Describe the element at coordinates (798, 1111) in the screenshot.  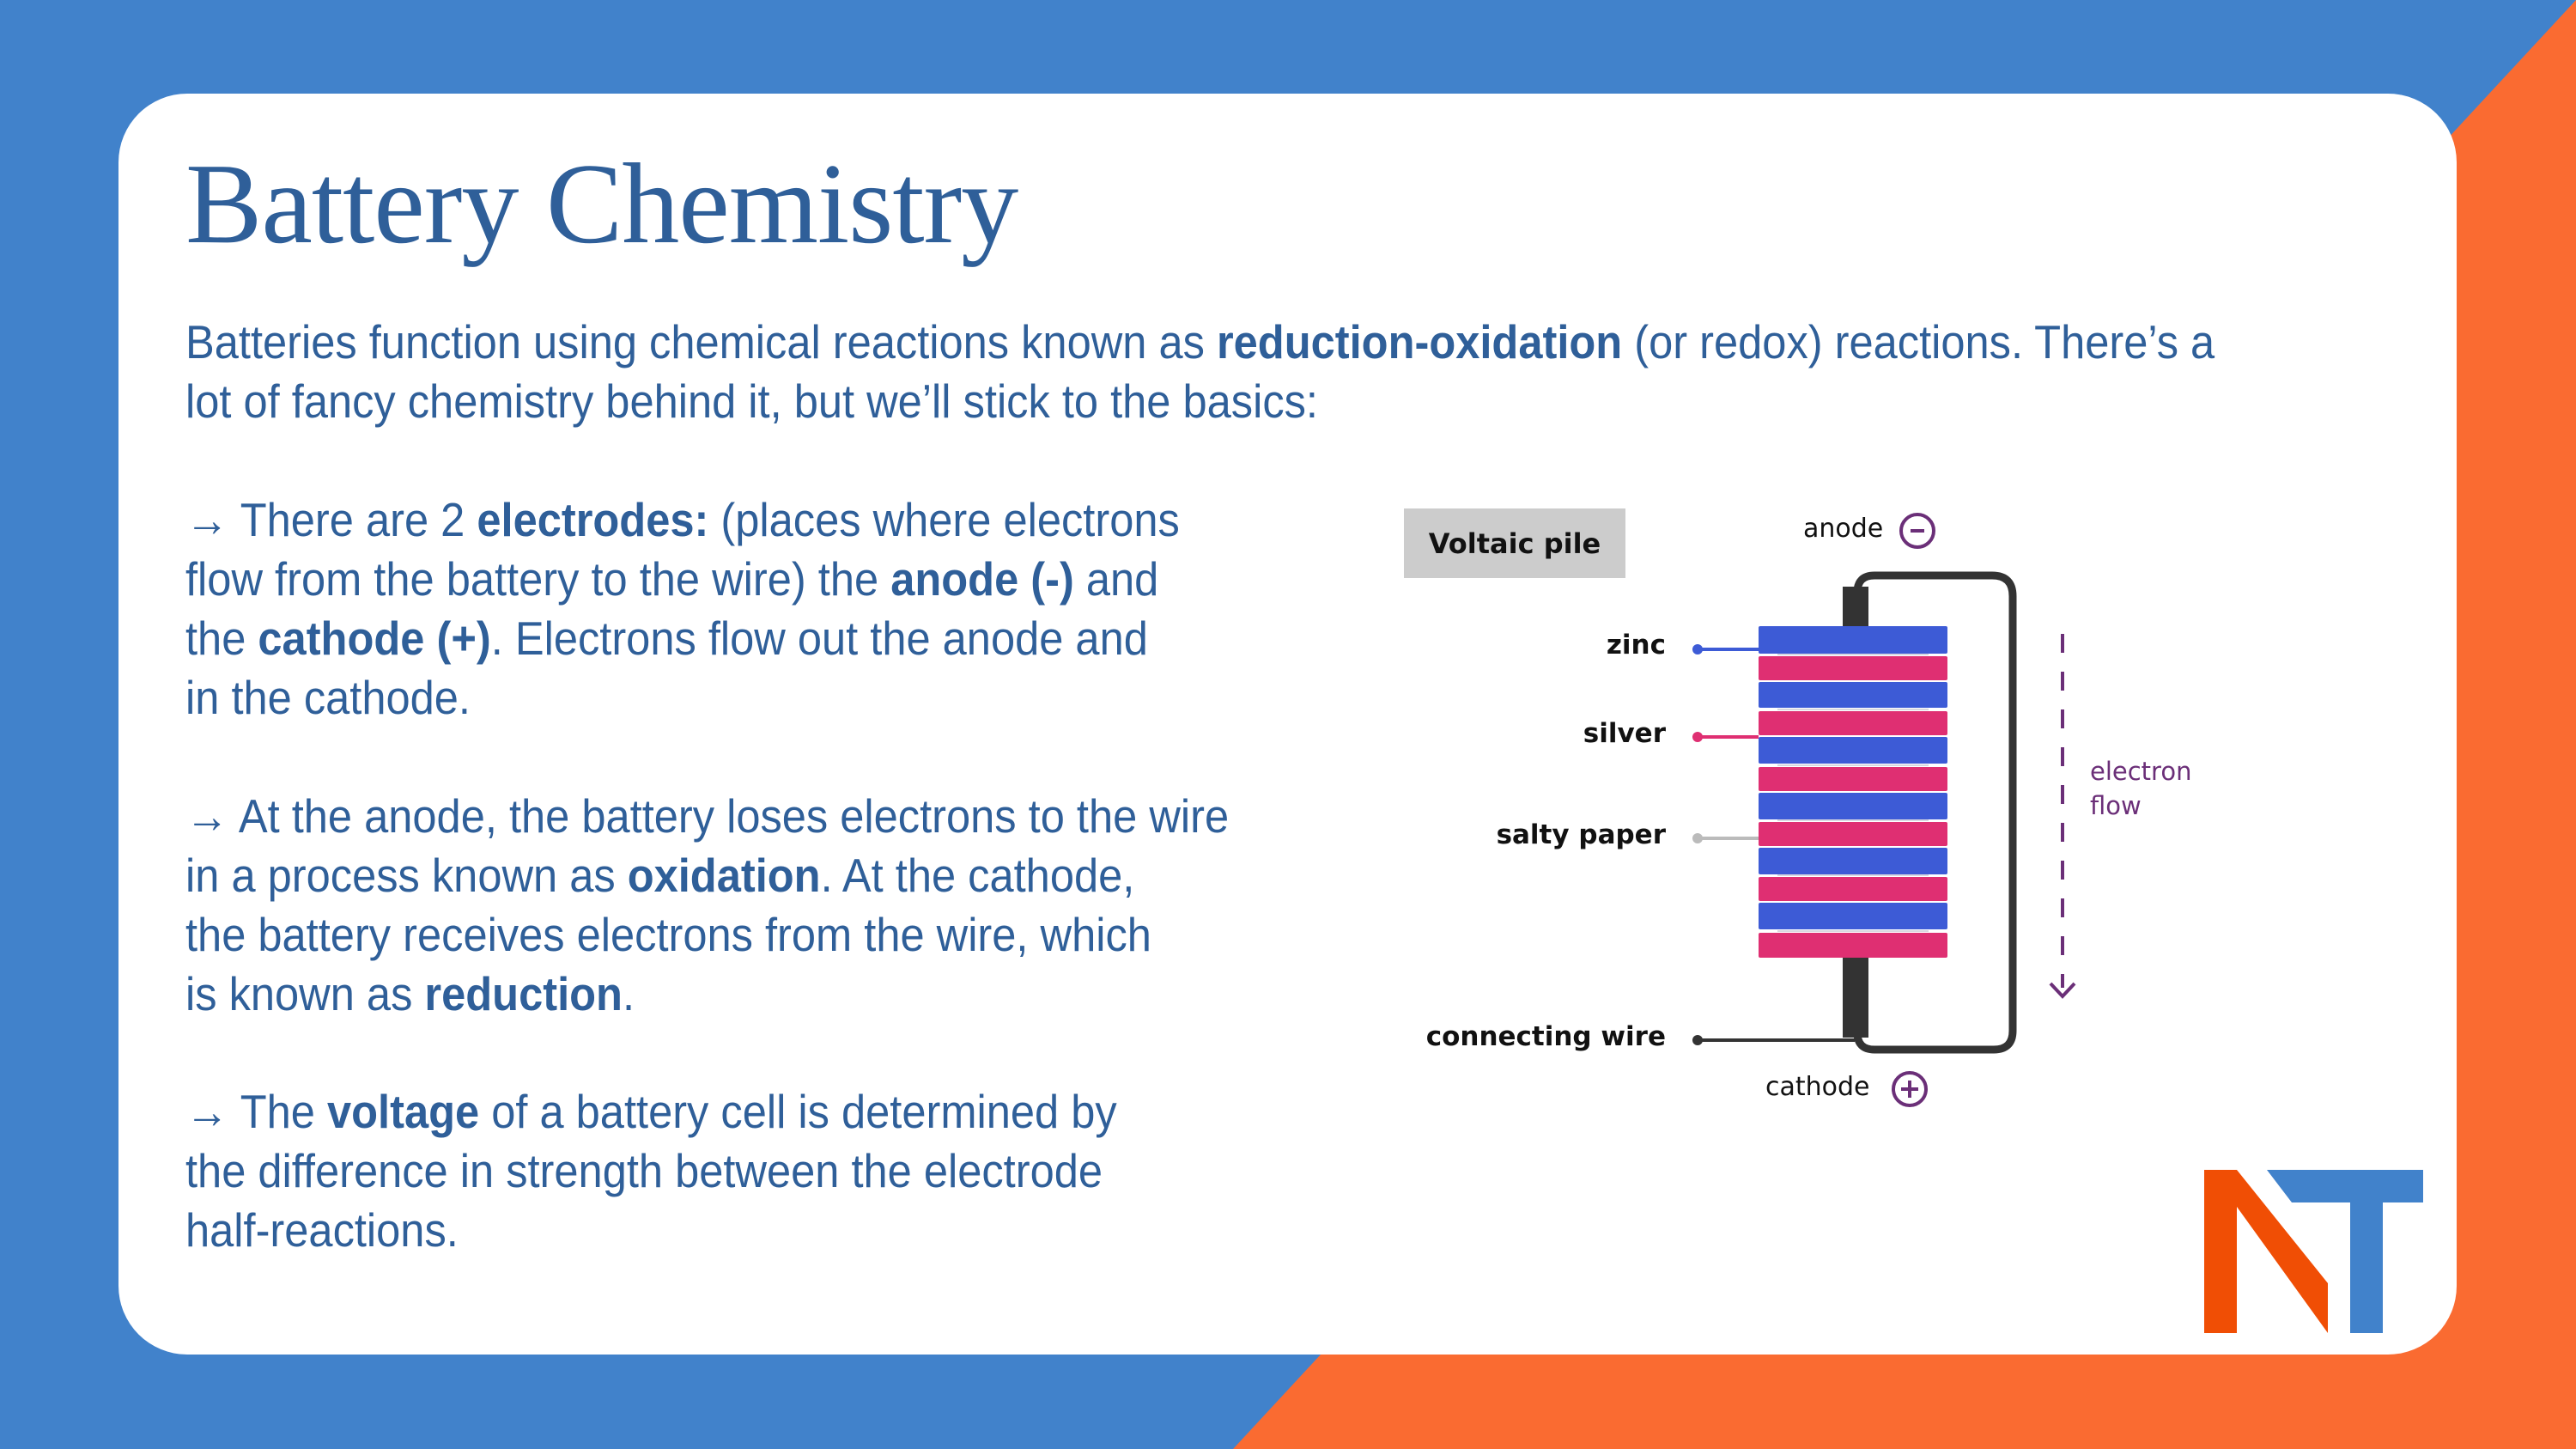
I see `bullet-text: of a battery cell is determined by` at that location.